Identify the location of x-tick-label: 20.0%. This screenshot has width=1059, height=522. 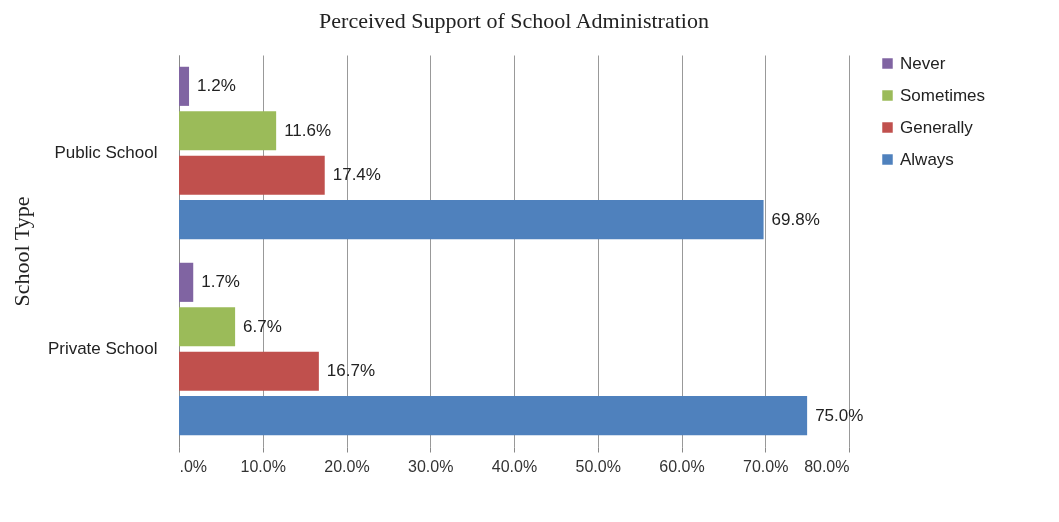
(347, 466).